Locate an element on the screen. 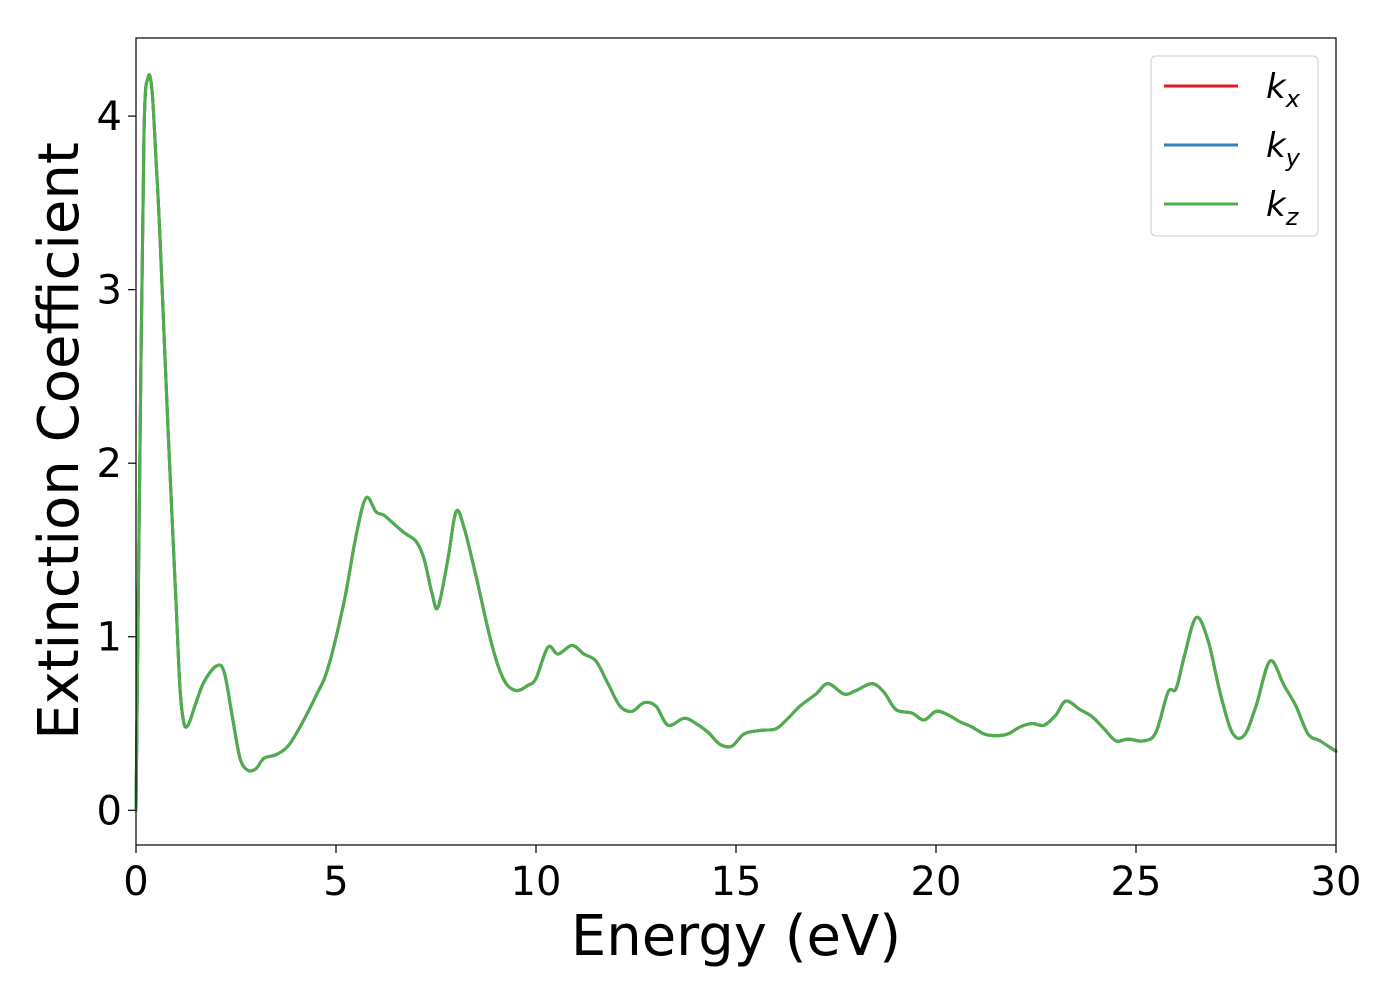  y-tick-label: 2 is located at coordinates (109, 464).